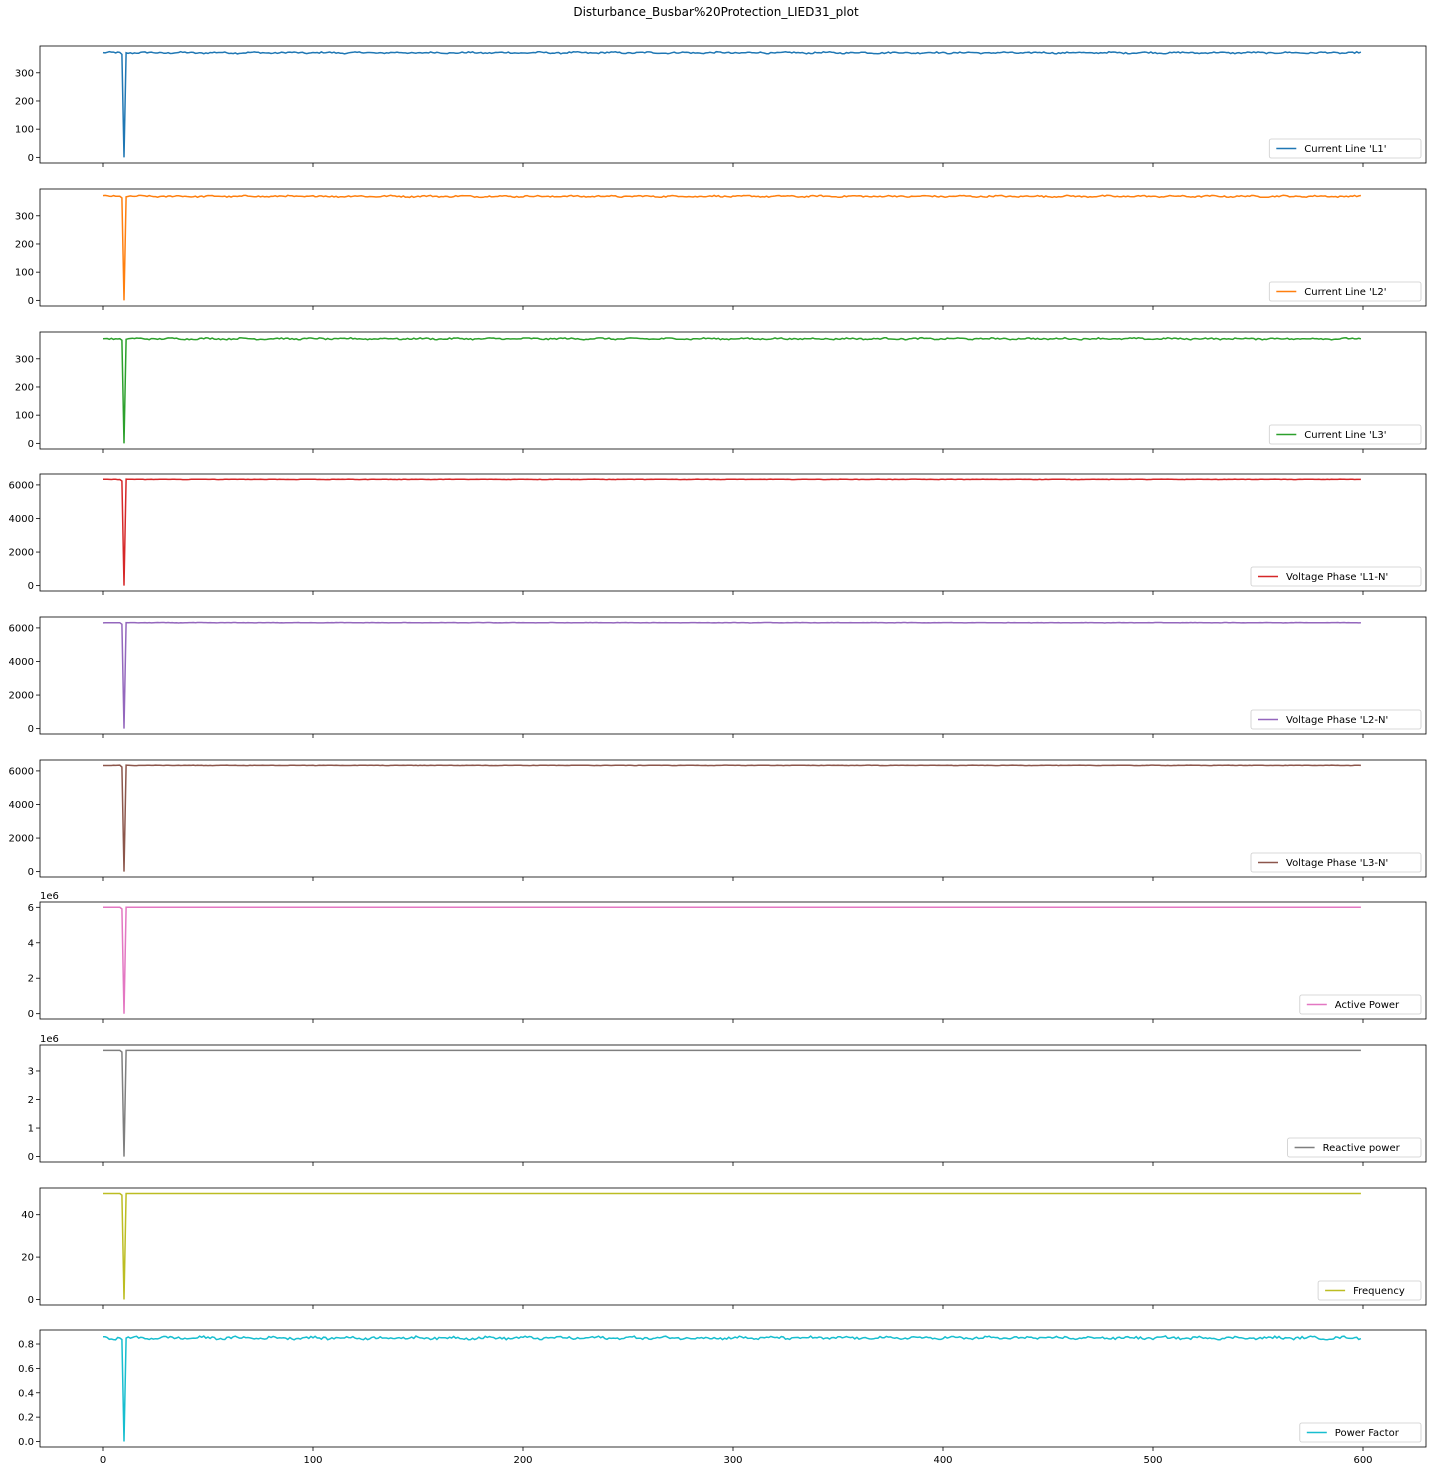 The width and height of the screenshot is (1432, 1472). I want to click on subplot-1: 0 100 200 300 Current Line 'L1', so click(721, 106).